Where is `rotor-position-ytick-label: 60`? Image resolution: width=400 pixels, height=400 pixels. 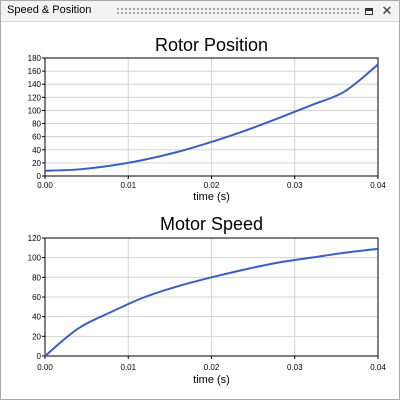
rotor-position-ytick-label: 60 is located at coordinates (36, 137).